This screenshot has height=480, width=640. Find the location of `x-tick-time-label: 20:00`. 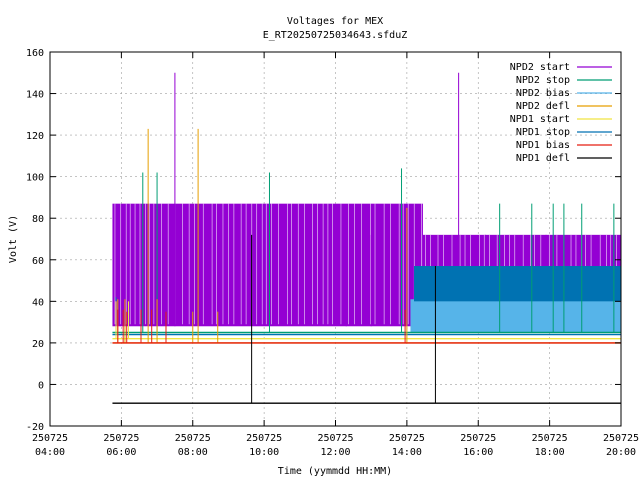

x-tick-time-label: 20:00 is located at coordinates (621, 452).